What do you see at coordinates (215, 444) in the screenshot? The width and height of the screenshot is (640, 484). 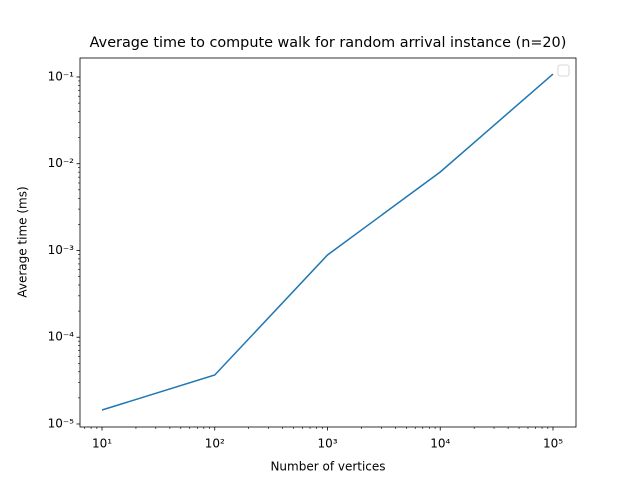 I see `x-tick-label: 10²` at bounding box center [215, 444].